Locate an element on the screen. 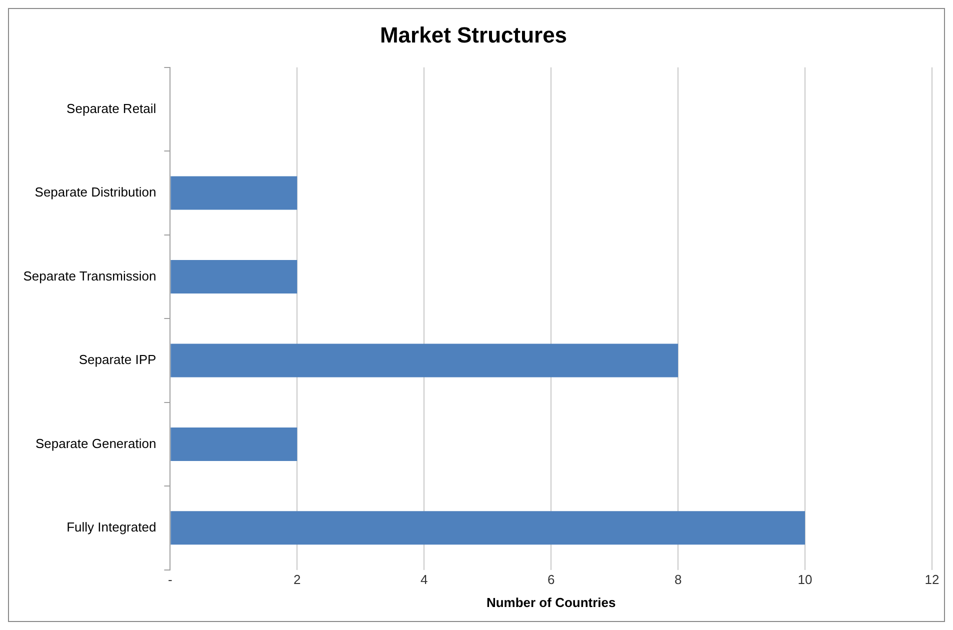 The image size is (953, 630). y-tick-label: Fully Integrated is located at coordinates (111, 527).